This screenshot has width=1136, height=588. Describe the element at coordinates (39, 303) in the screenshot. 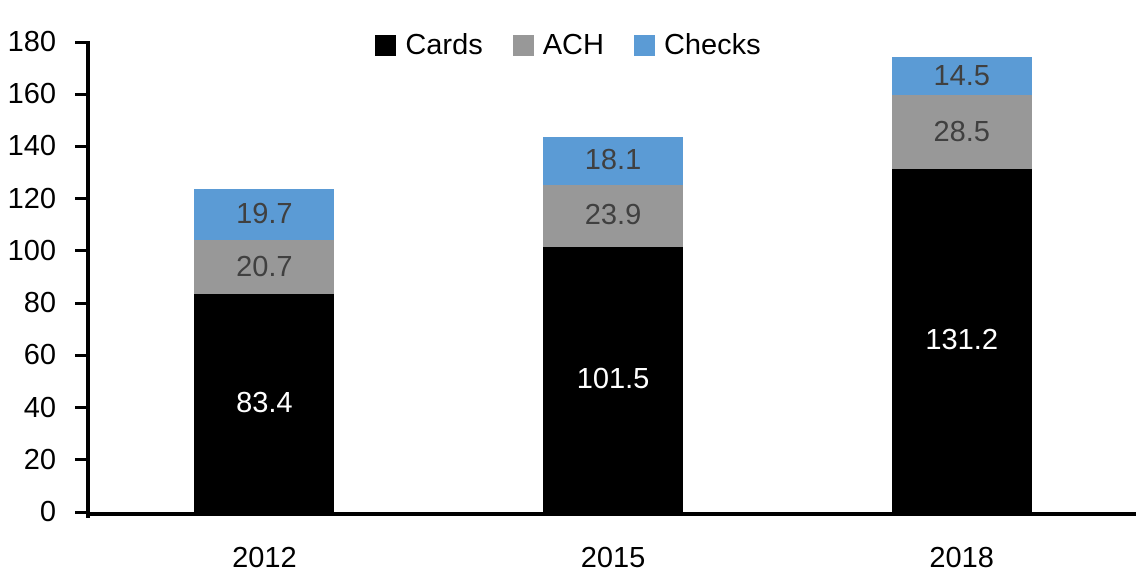

I see `y-tick-label-80: 80` at that location.